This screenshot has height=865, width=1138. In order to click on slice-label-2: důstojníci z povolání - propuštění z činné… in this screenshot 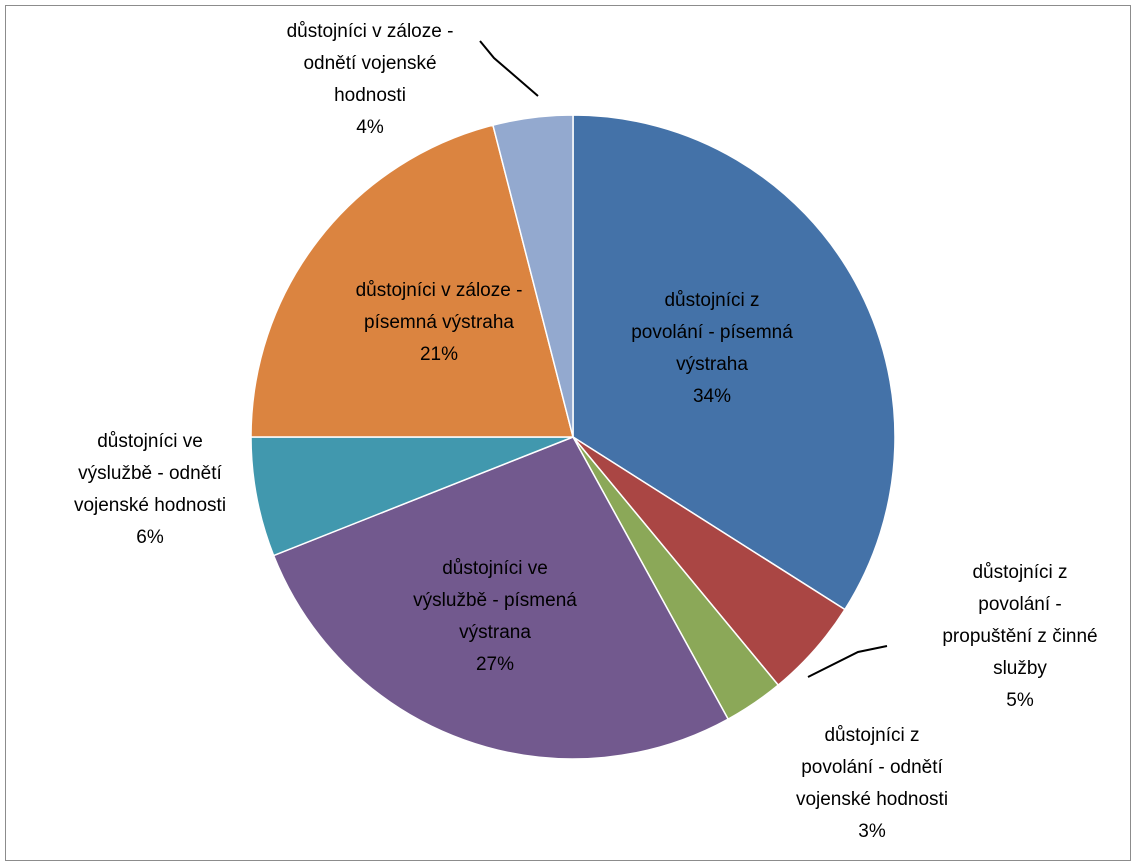, I will do `click(1019, 636)`.